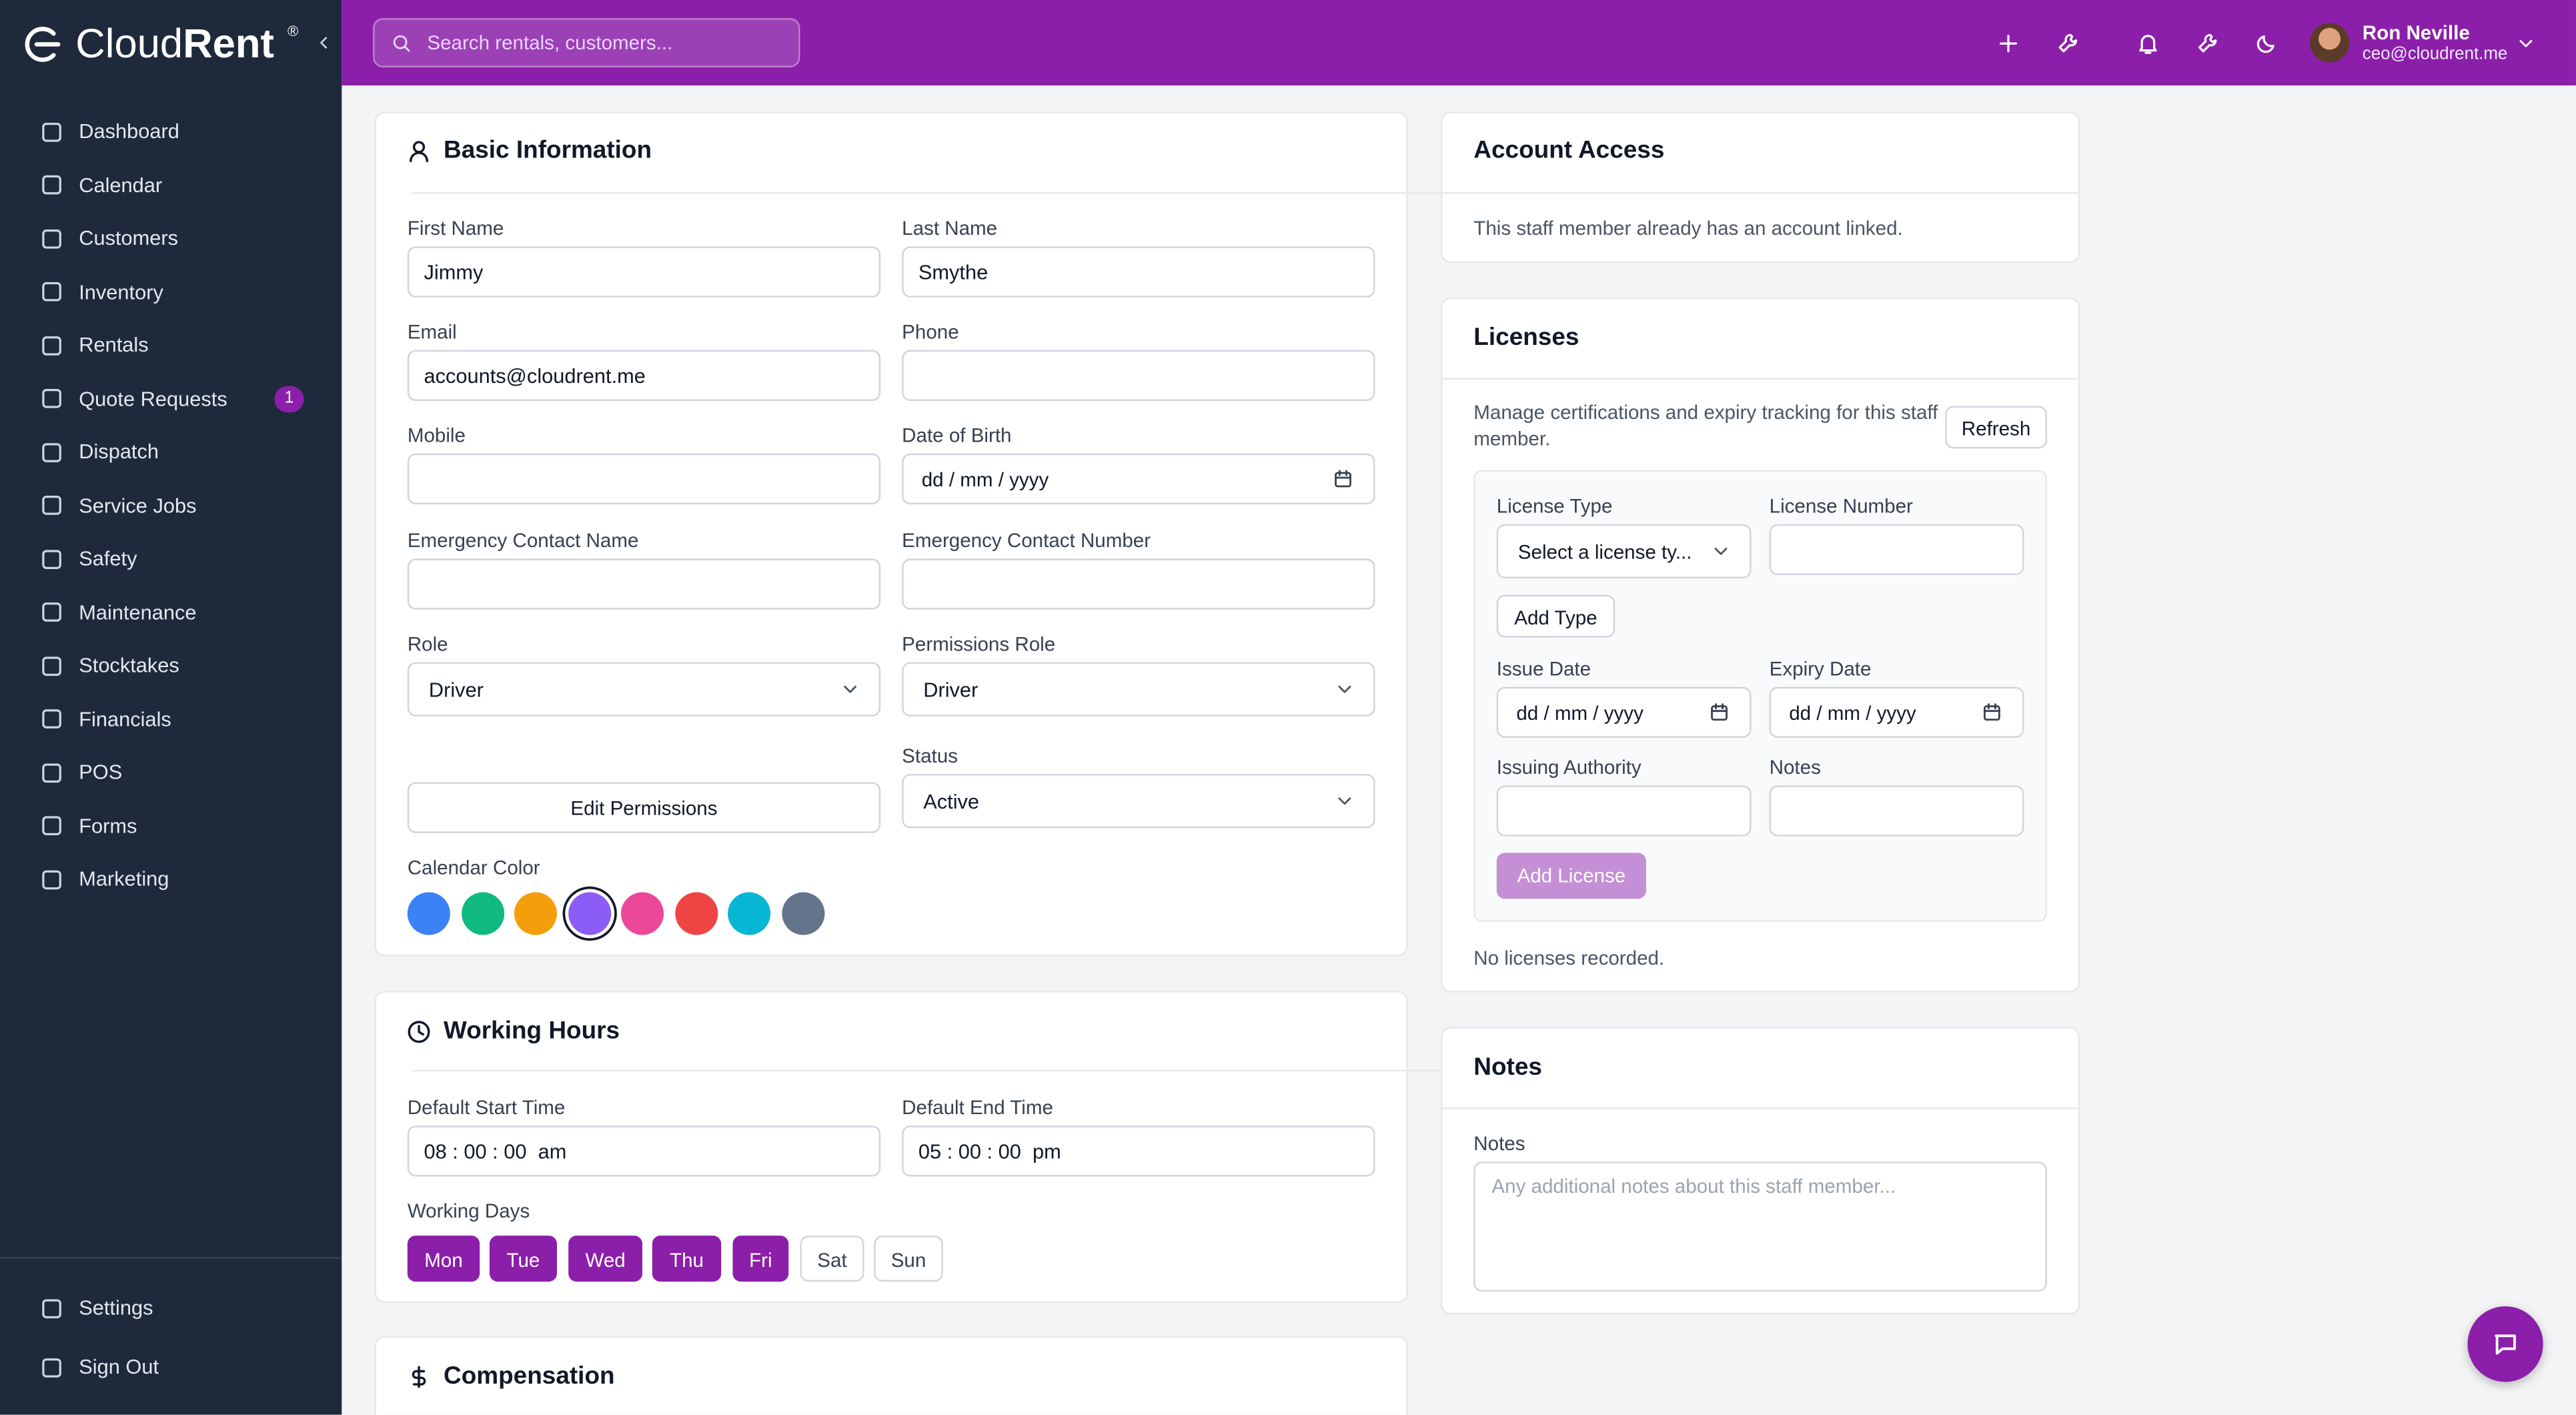 This screenshot has width=2576, height=1415. Describe the element at coordinates (950, 228) in the screenshot. I see `field-label: Last Name` at that location.